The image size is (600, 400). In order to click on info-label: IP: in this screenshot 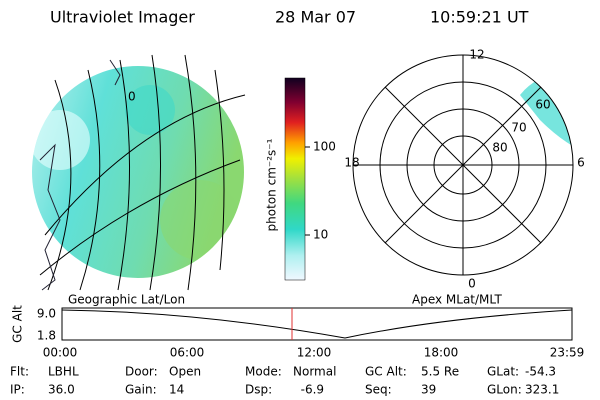, I will do `click(17, 390)`.